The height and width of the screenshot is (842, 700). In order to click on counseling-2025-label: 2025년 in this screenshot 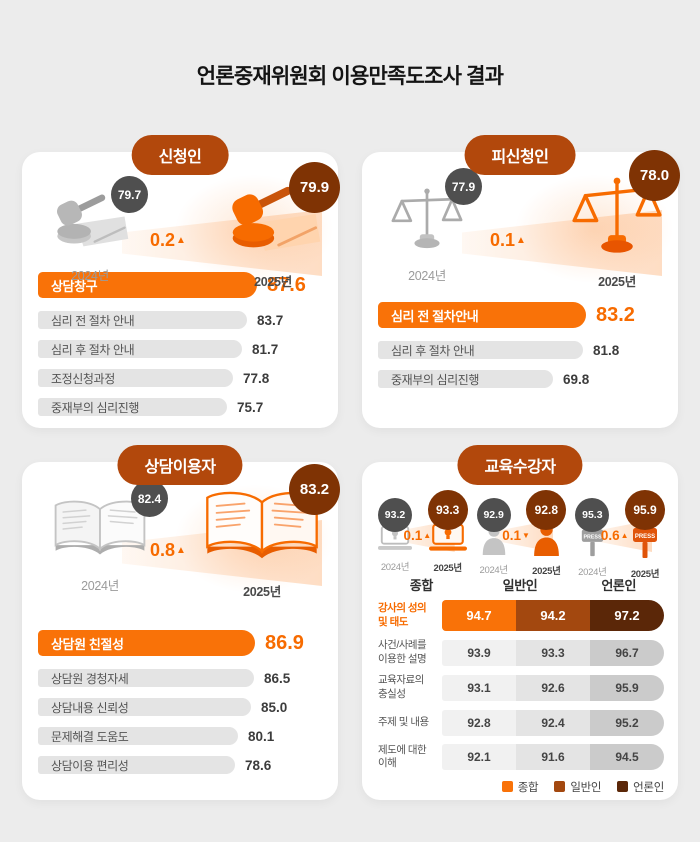, I will do `click(262, 592)`.